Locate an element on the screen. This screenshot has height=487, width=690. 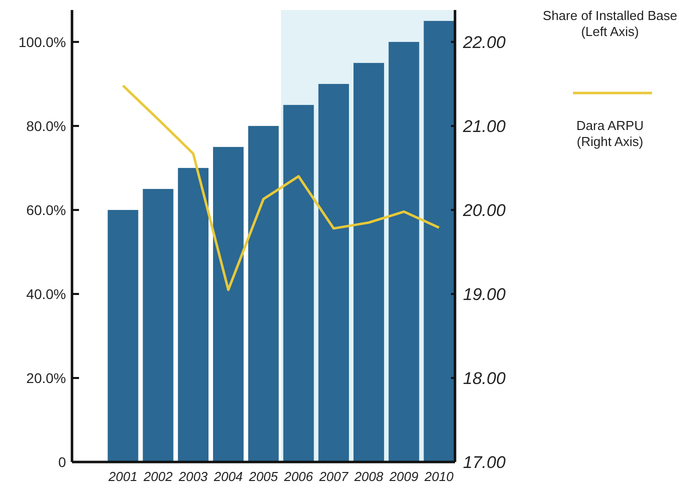
x-tick-label: 2007 is located at coordinates (333, 476).